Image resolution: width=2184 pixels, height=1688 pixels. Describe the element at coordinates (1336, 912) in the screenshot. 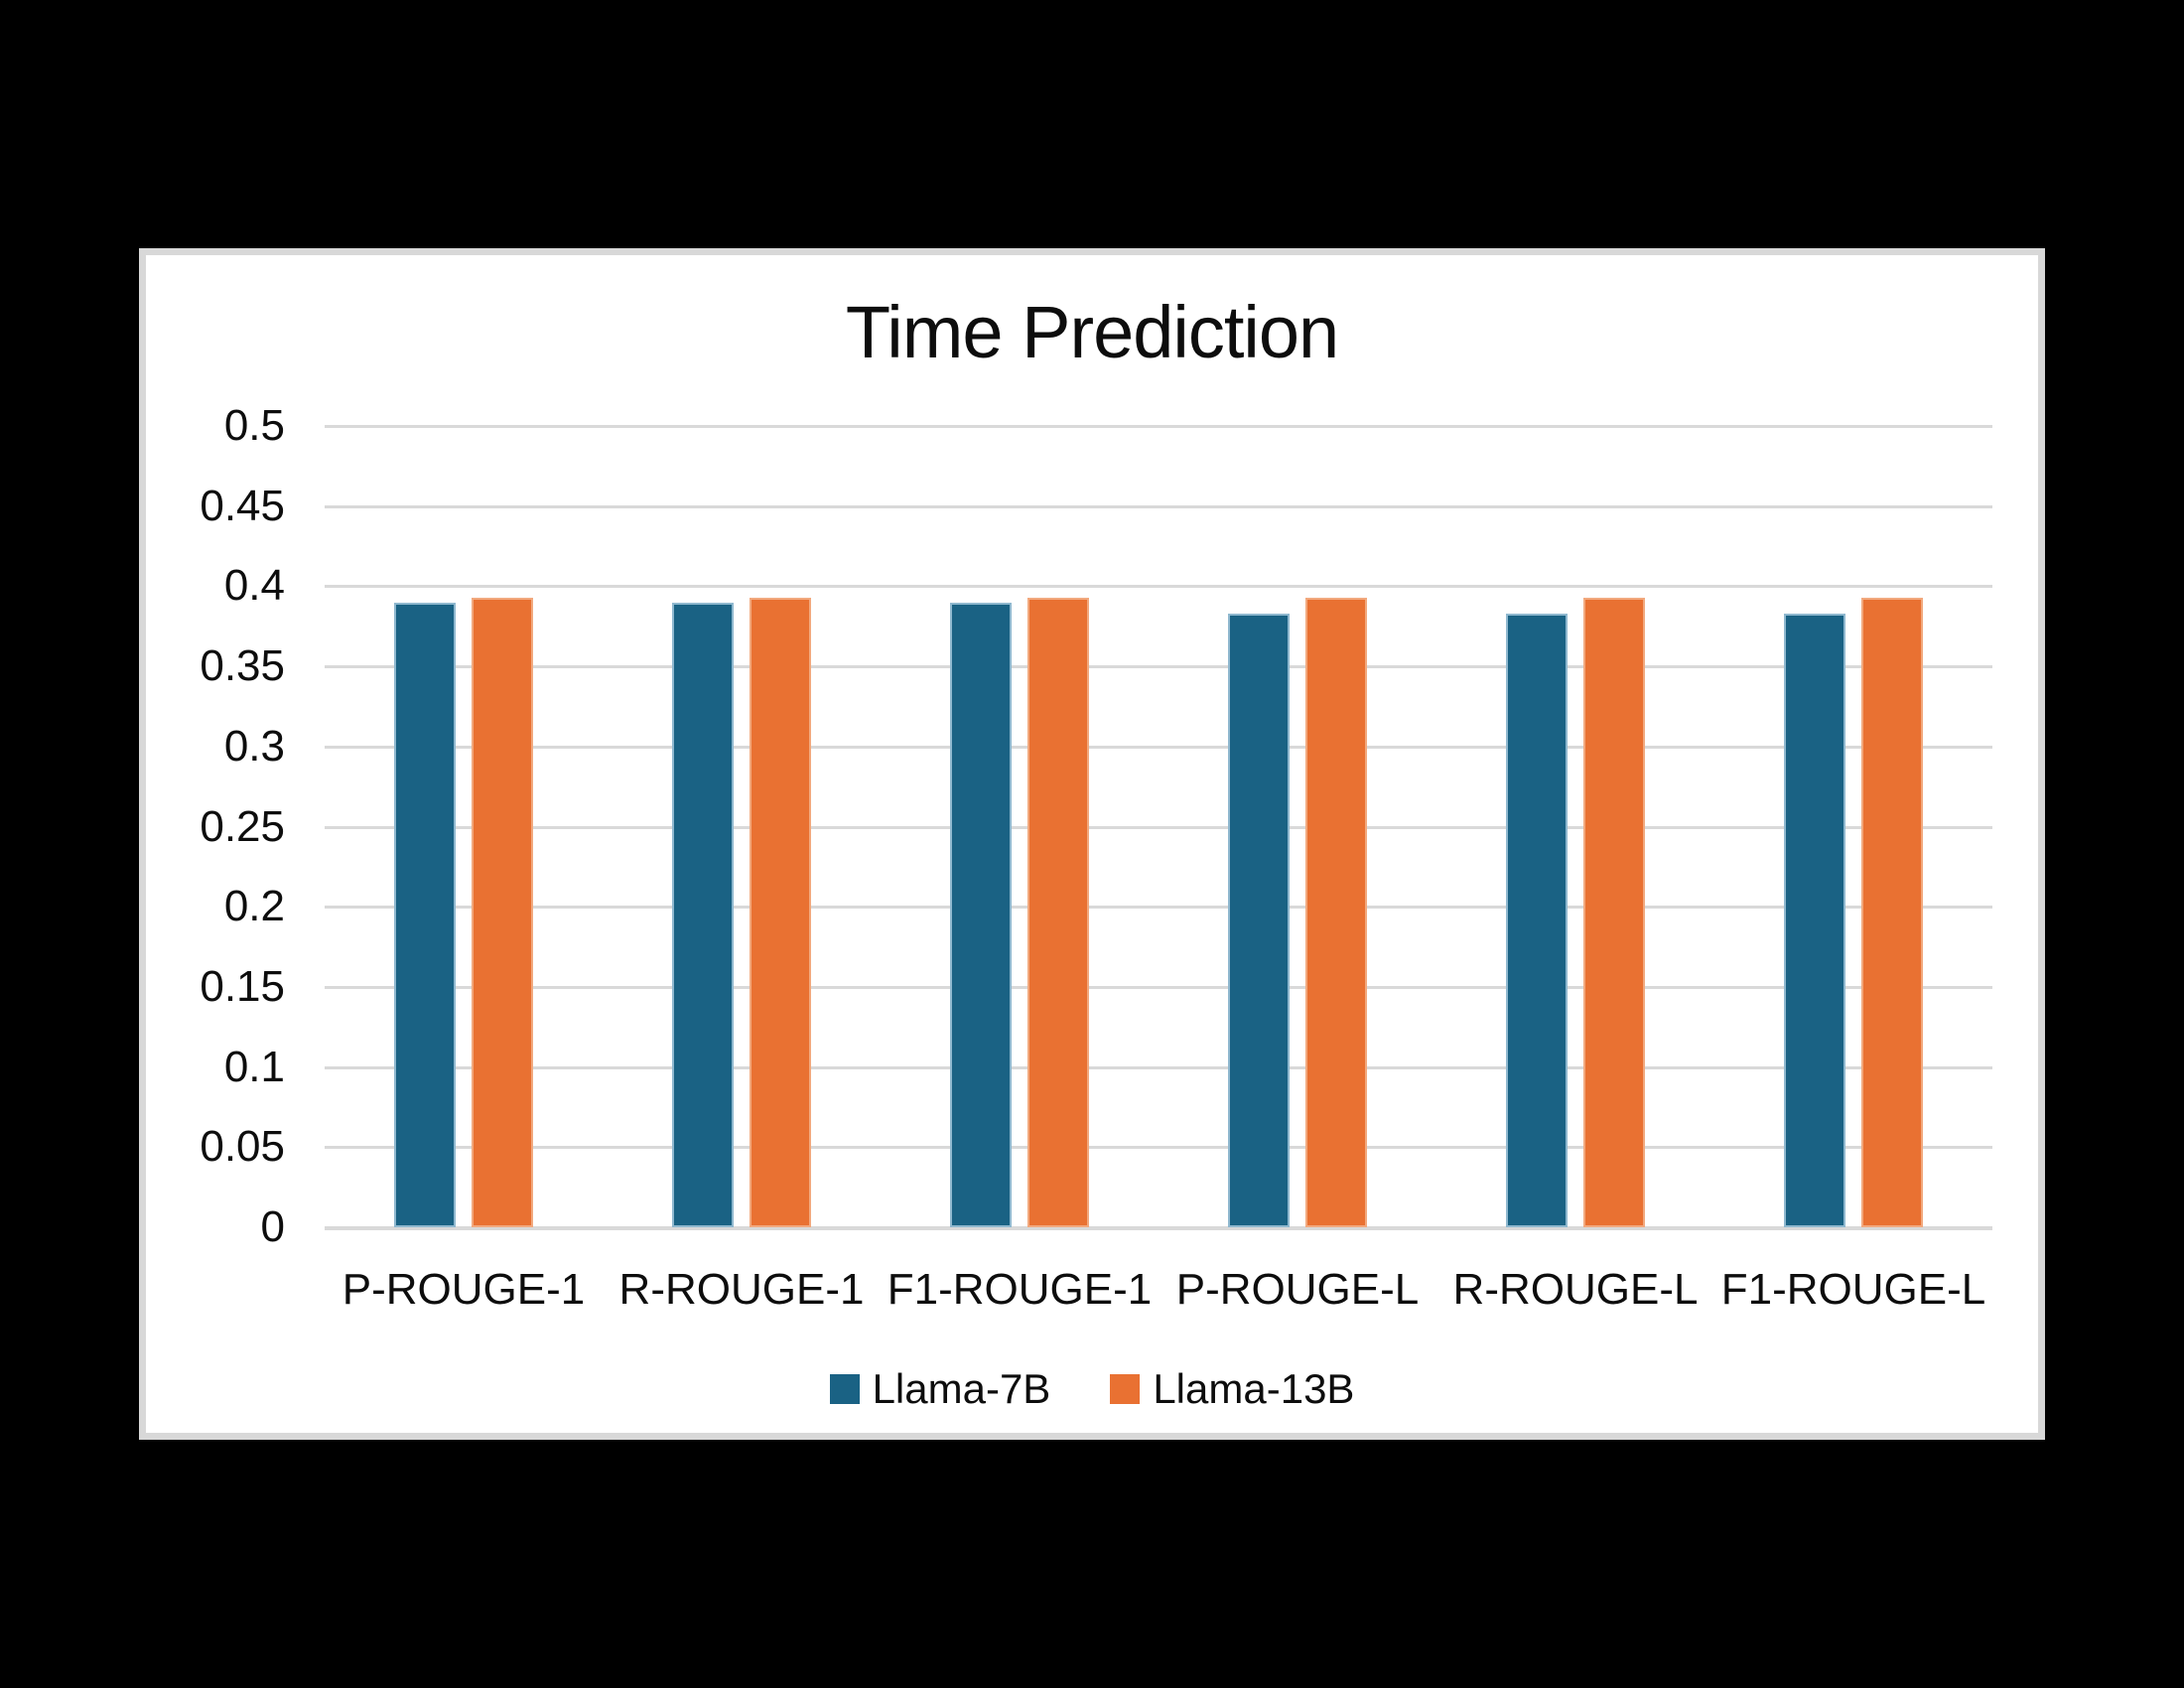

I see `bar-llama-13b-p-rouge-l` at that location.